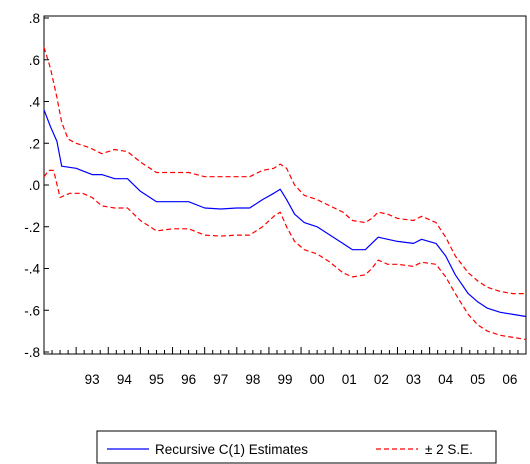  What do you see at coordinates (188, 379) in the screenshot?
I see `x-tick-label: 96` at bounding box center [188, 379].